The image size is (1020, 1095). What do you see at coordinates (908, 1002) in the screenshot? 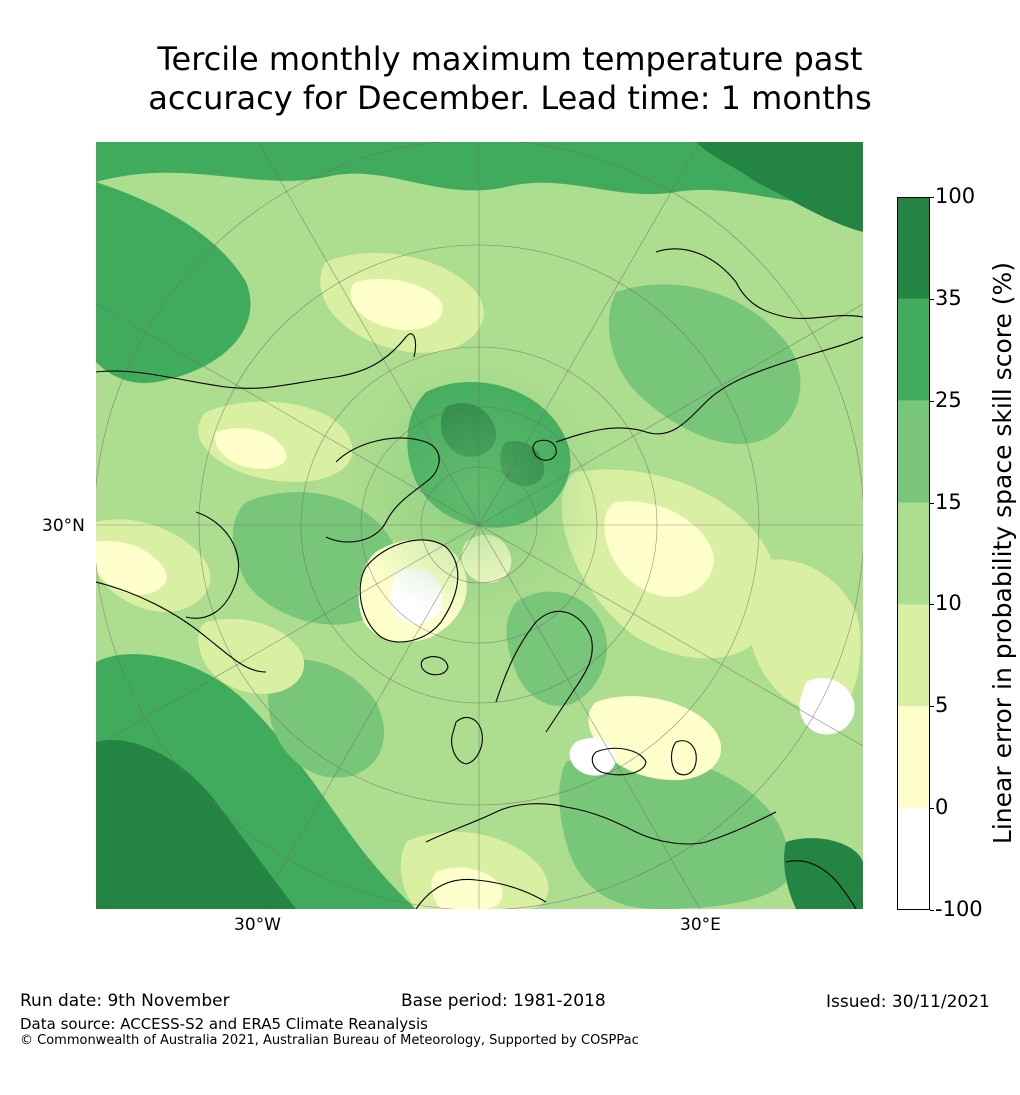
I see `issued-date: Issued: 30/11/2021` at bounding box center [908, 1002].